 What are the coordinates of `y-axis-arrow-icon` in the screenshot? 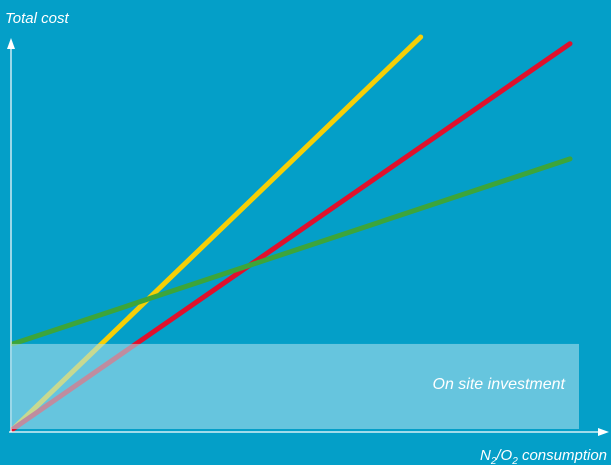 It's located at (11, 43).